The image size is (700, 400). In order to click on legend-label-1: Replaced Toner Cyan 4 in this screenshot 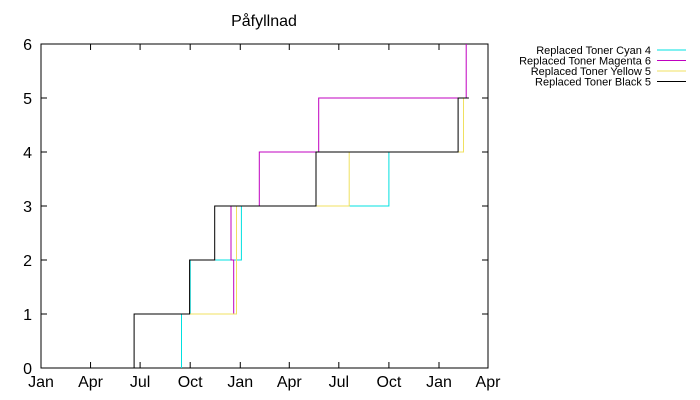, I will do `click(593, 51)`.